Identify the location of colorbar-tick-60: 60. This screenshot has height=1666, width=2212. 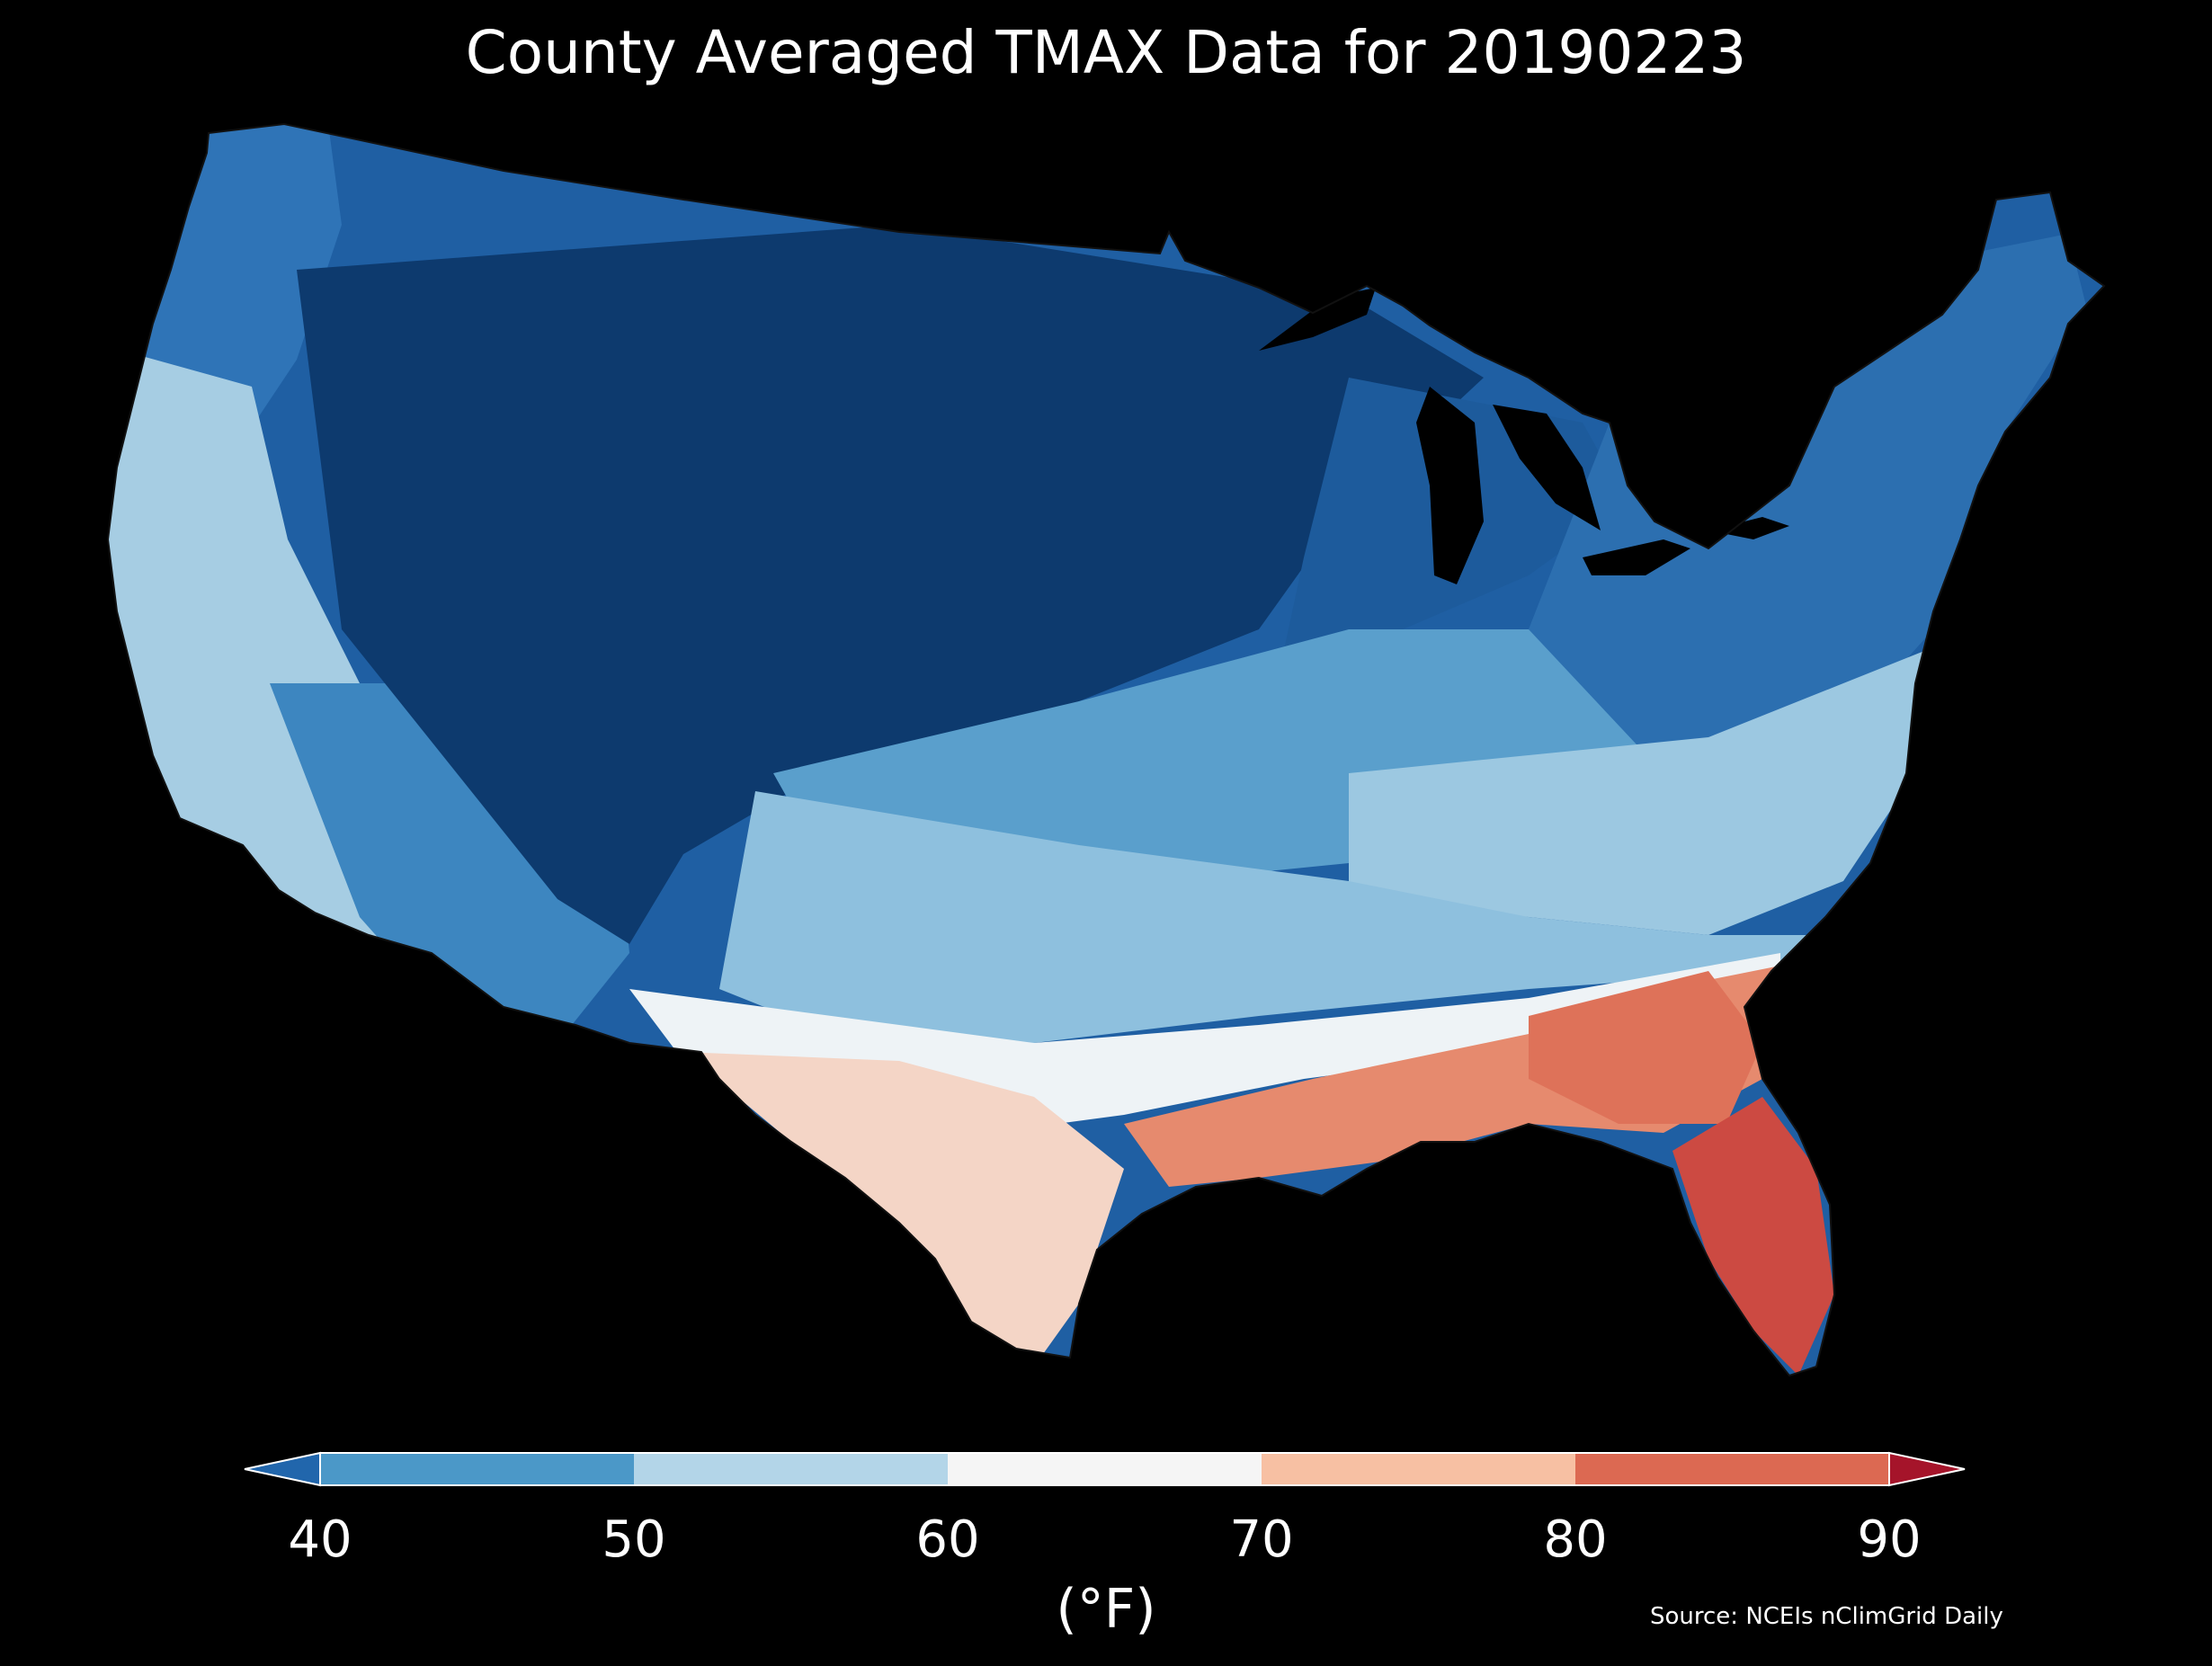
(947, 1540).